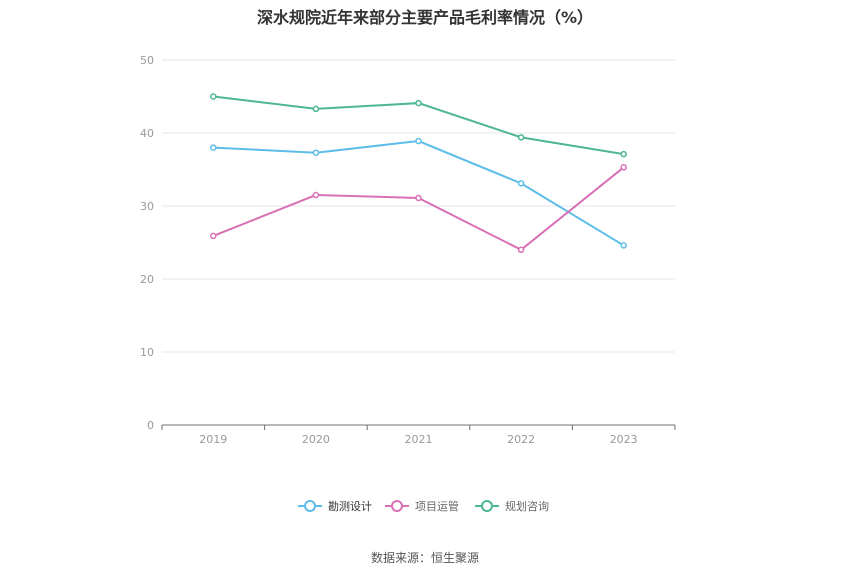  Describe the element at coordinates (147, 243) in the screenshot. I see `y-axis: 0 10 20 30 40 50` at that location.